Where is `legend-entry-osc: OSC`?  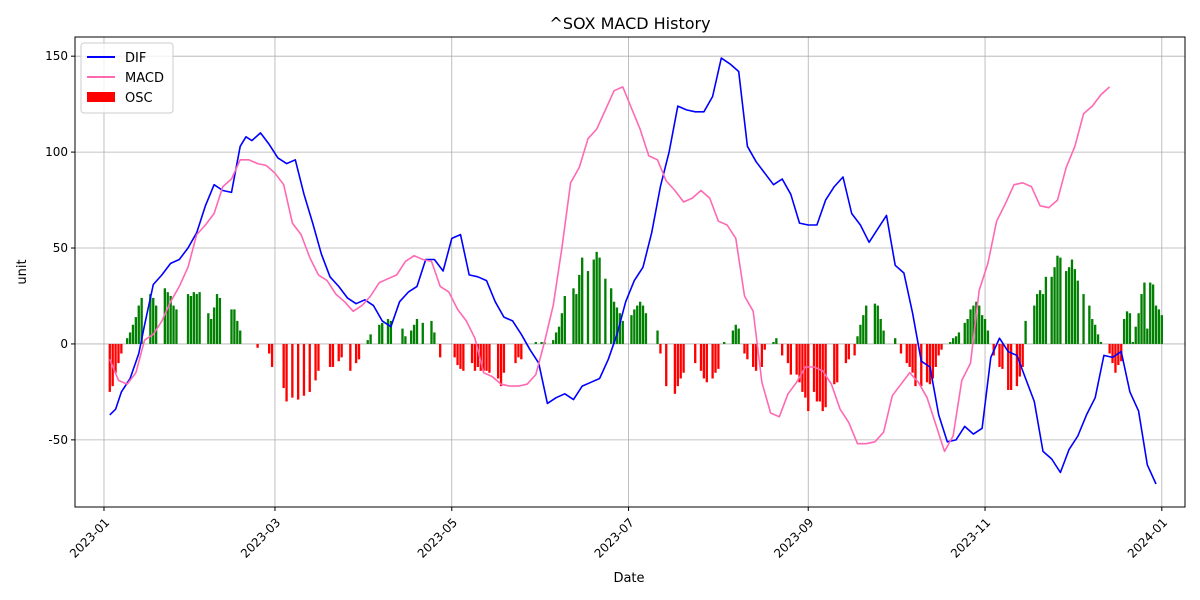
legend-entry-osc: OSC is located at coordinates (139, 98).